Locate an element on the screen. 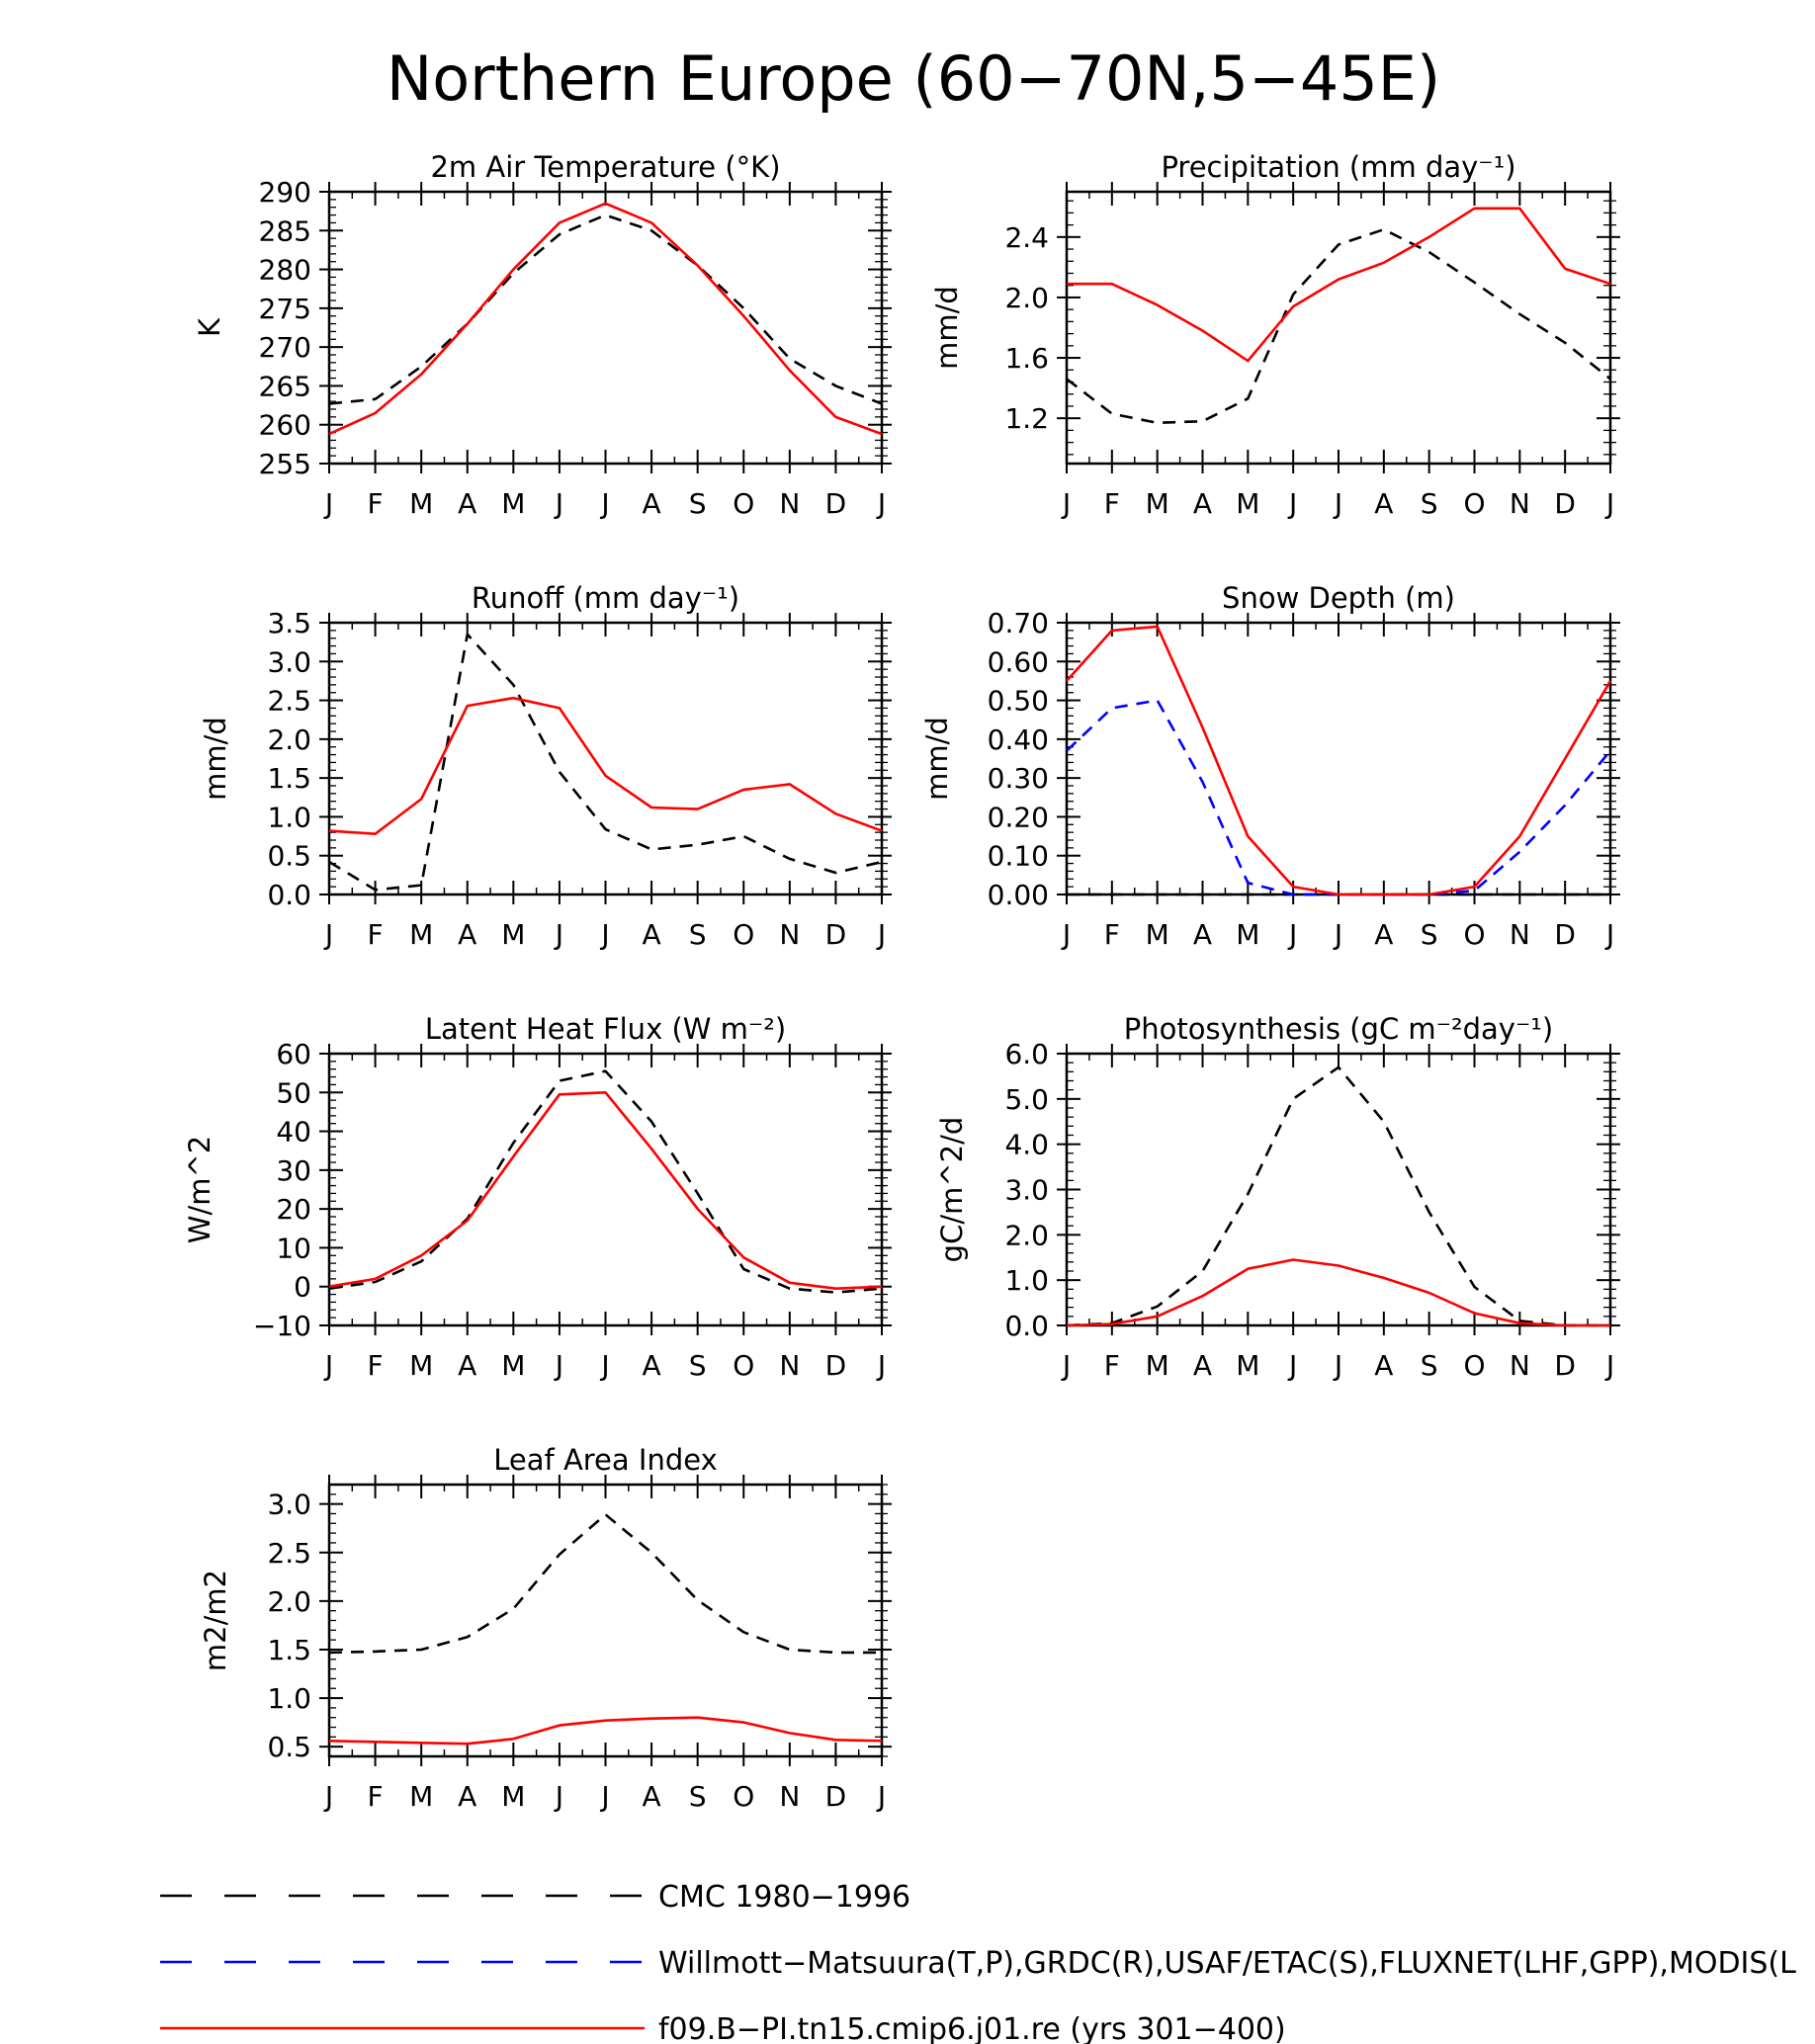  y-axis-label: K is located at coordinates (210, 327).